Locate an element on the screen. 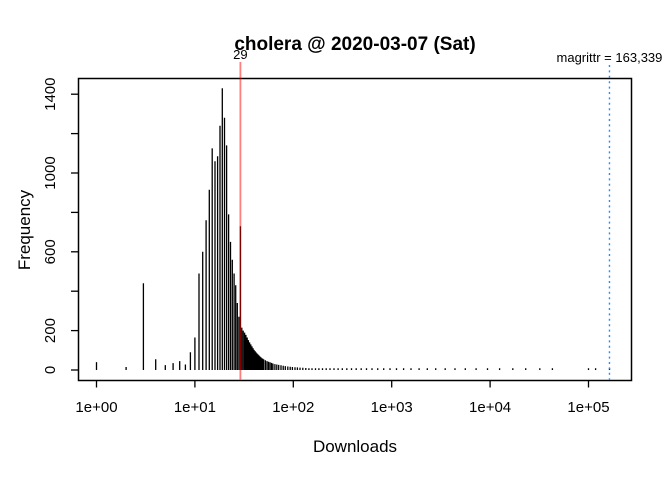 The image size is (672, 480). y-axis-title: Frequency is located at coordinates (24, 229).